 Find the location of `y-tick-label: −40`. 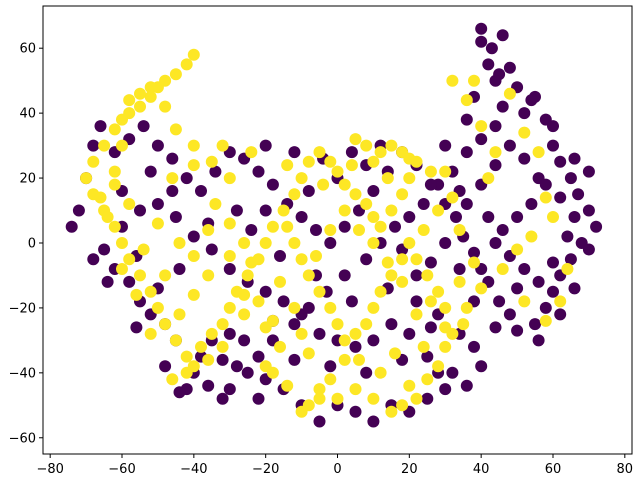

y-tick-label: −40 is located at coordinates (22, 373).